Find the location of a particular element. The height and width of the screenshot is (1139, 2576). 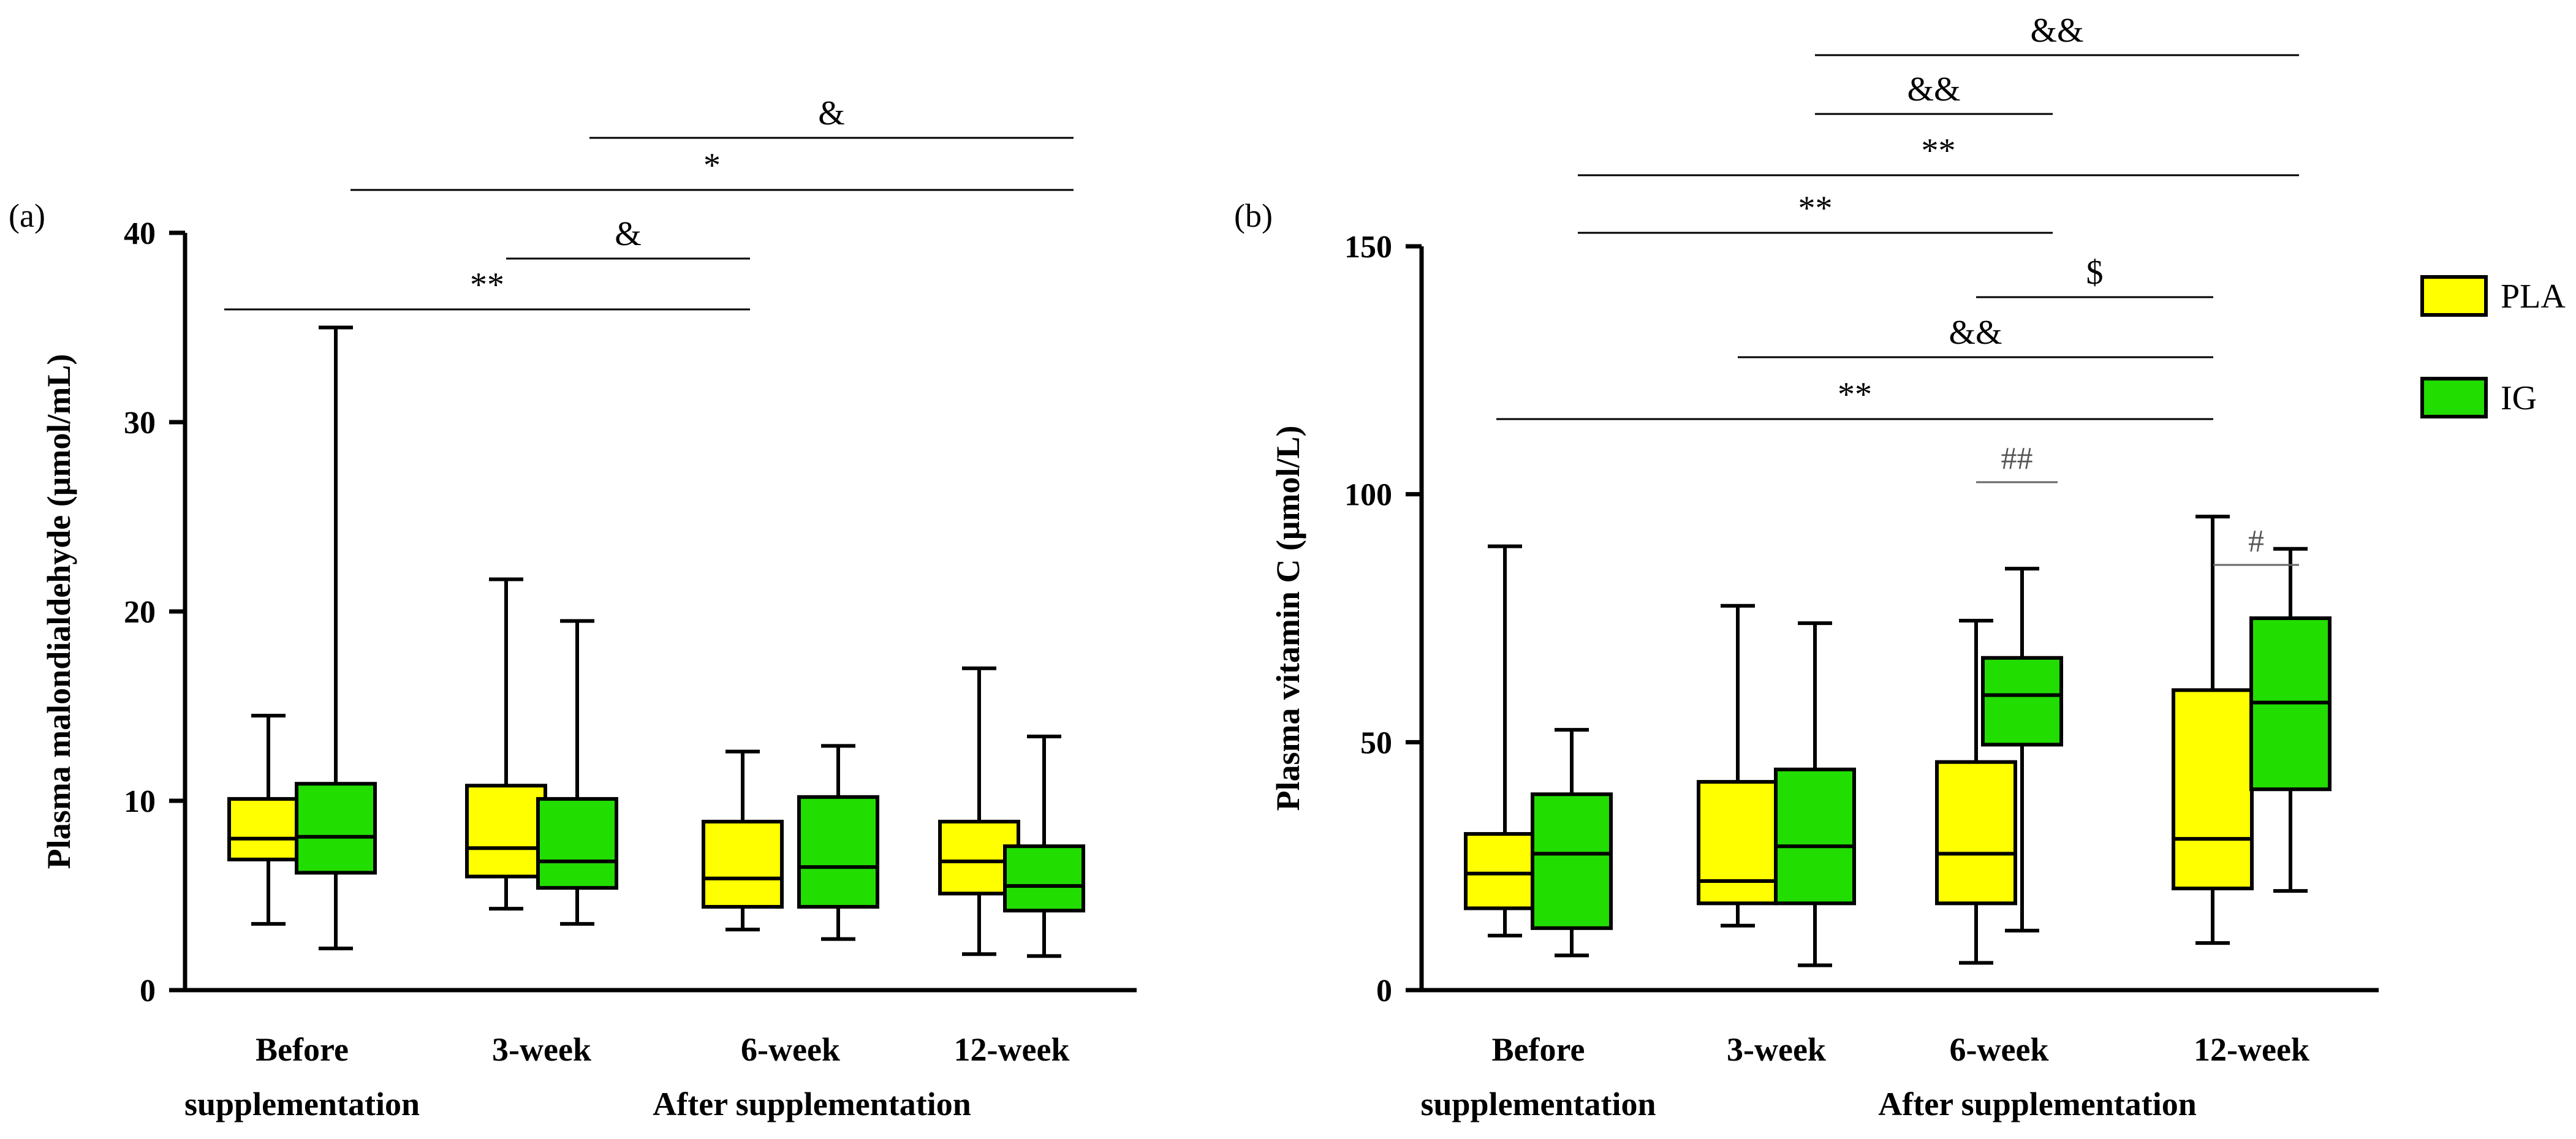

y-tick-label: 150 is located at coordinates (1368, 247).